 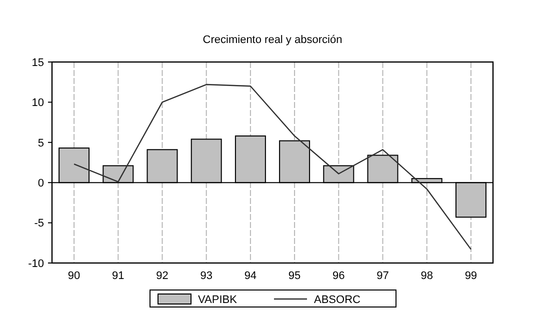 What do you see at coordinates (74, 276) in the screenshot?
I see `x-tick-label: 90` at bounding box center [74, 276].